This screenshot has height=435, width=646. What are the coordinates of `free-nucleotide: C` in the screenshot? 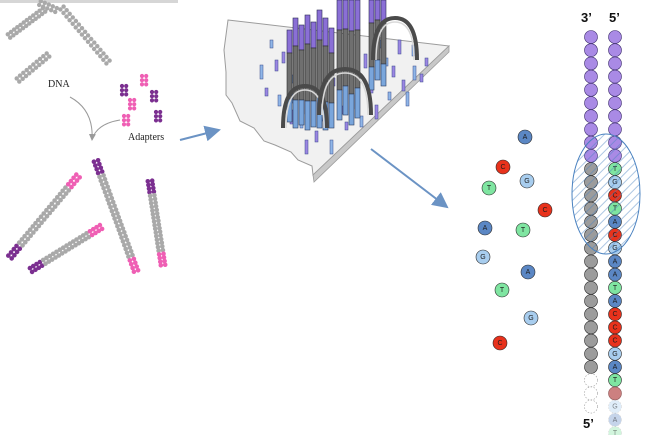 It's located at (545, 210).